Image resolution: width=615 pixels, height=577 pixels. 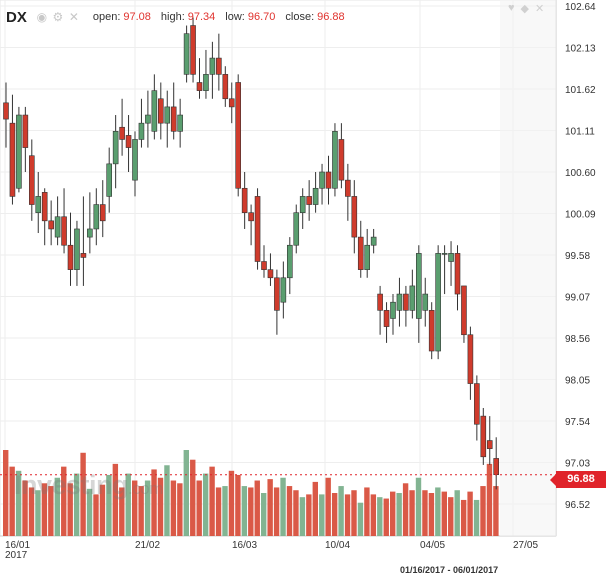 What do you see at coordinates (432, 545) in the screenshot?
I see `x-tick-label: 04/05` at bounding box center [432, 545].